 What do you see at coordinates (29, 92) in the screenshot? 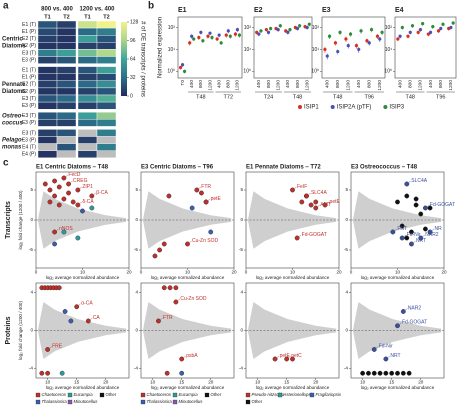
I see `row-label: E2 (P)` at bounding box center [29, 92].